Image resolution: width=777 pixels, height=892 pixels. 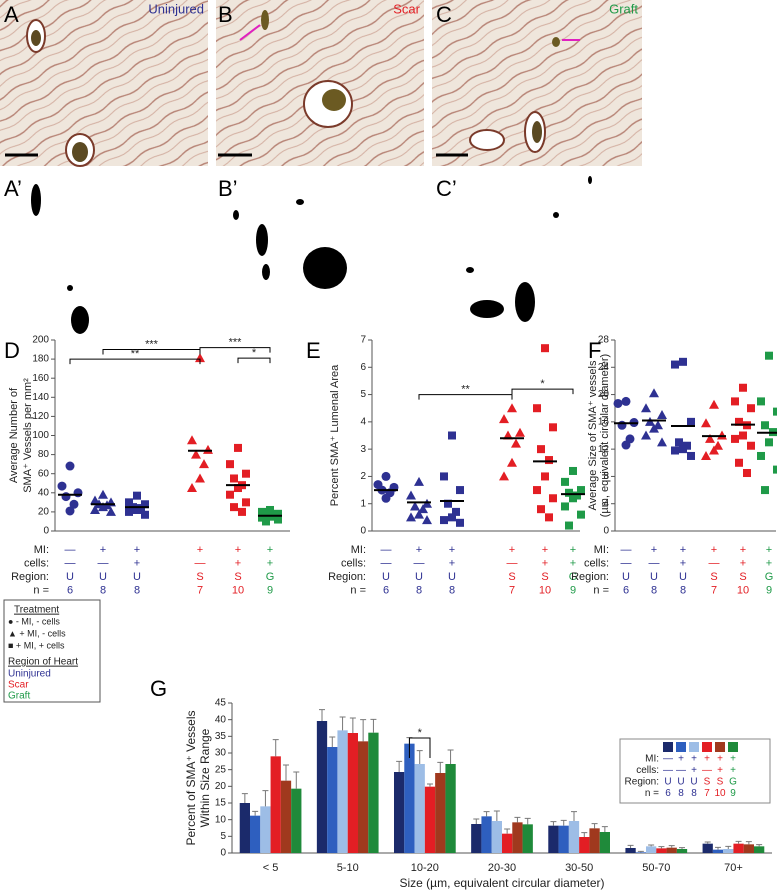 What do you see at coordinates (313, 350) in the screenshot?
I see `panel-label: E` at bounding box center [313, 350].